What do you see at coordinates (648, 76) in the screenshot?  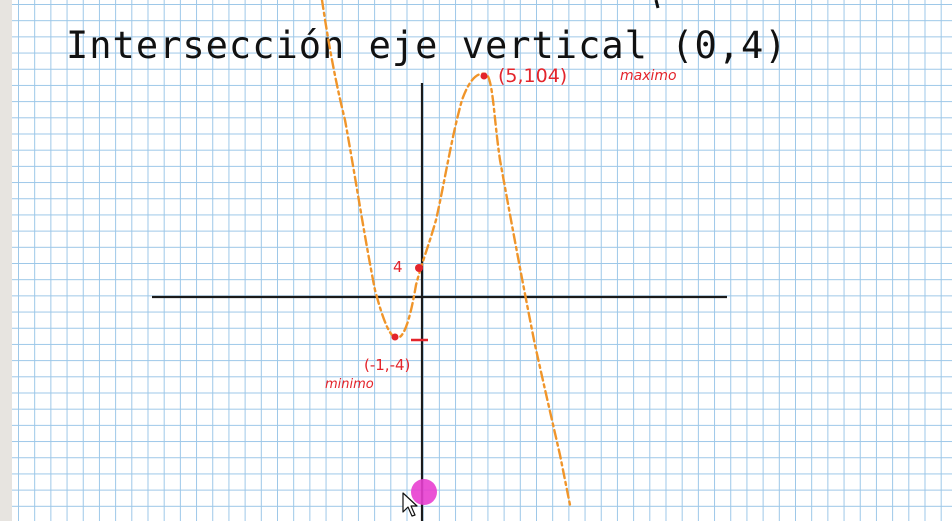 I see `maximum-word: maximo` at bounding box center [648, 76].